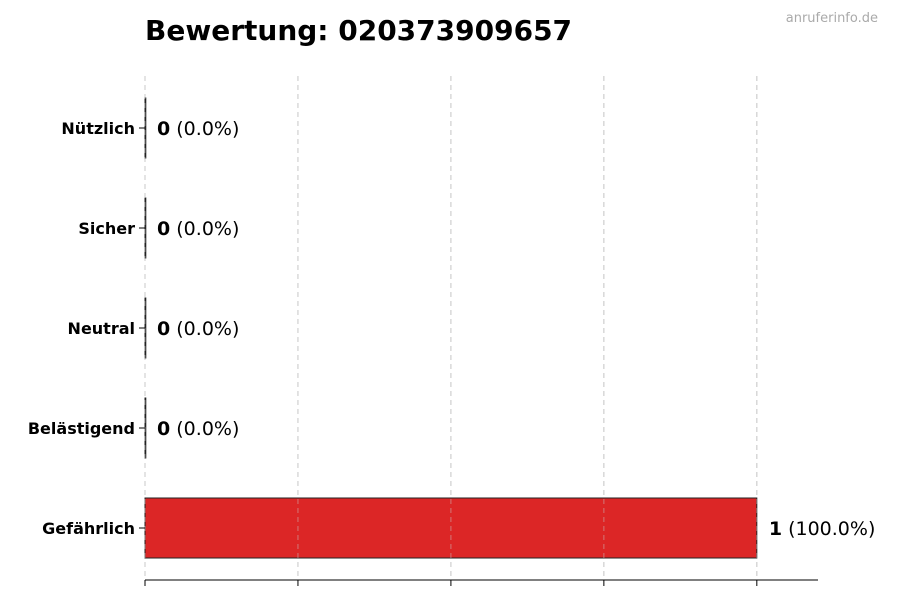 Image resolution: width=900 pixels, height=600 pixels. I want to click on count-value: 1, so click(775, 529).